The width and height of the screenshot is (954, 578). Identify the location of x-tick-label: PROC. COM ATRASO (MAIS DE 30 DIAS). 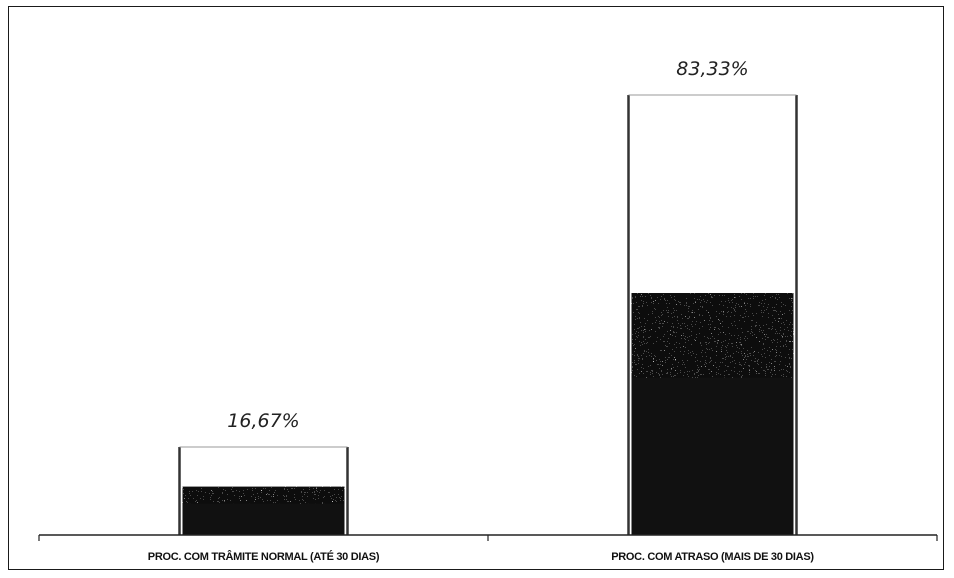
(712, 557).